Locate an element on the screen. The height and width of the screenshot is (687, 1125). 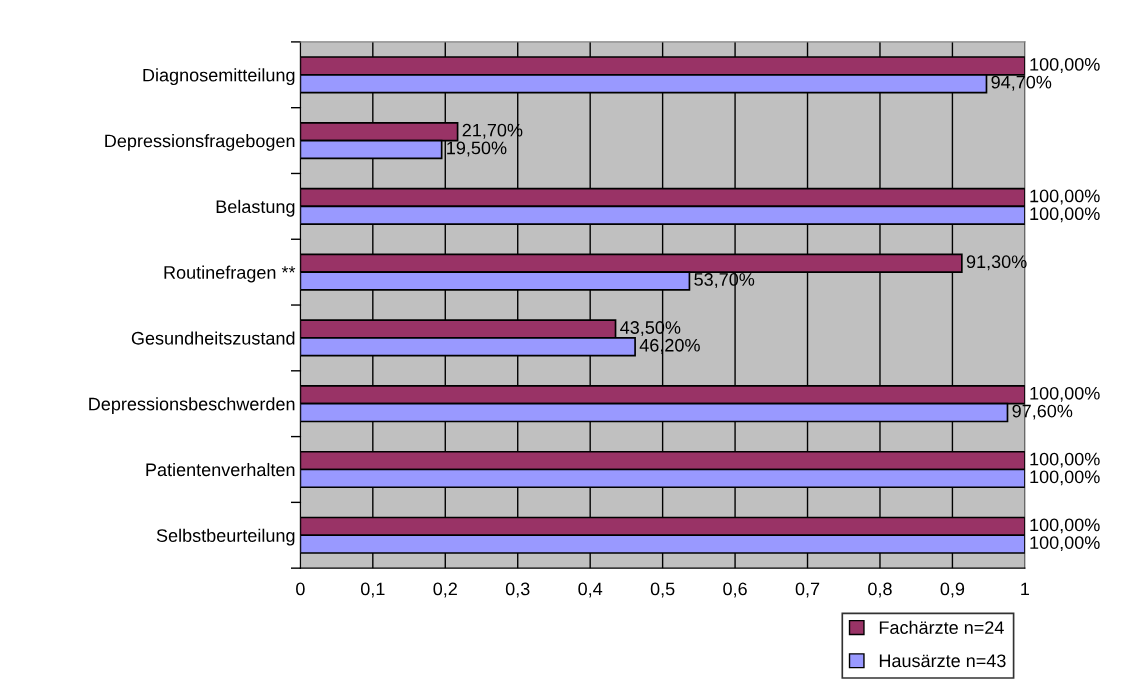
x-tick-label: 0 is located at coordinates (300, 589).